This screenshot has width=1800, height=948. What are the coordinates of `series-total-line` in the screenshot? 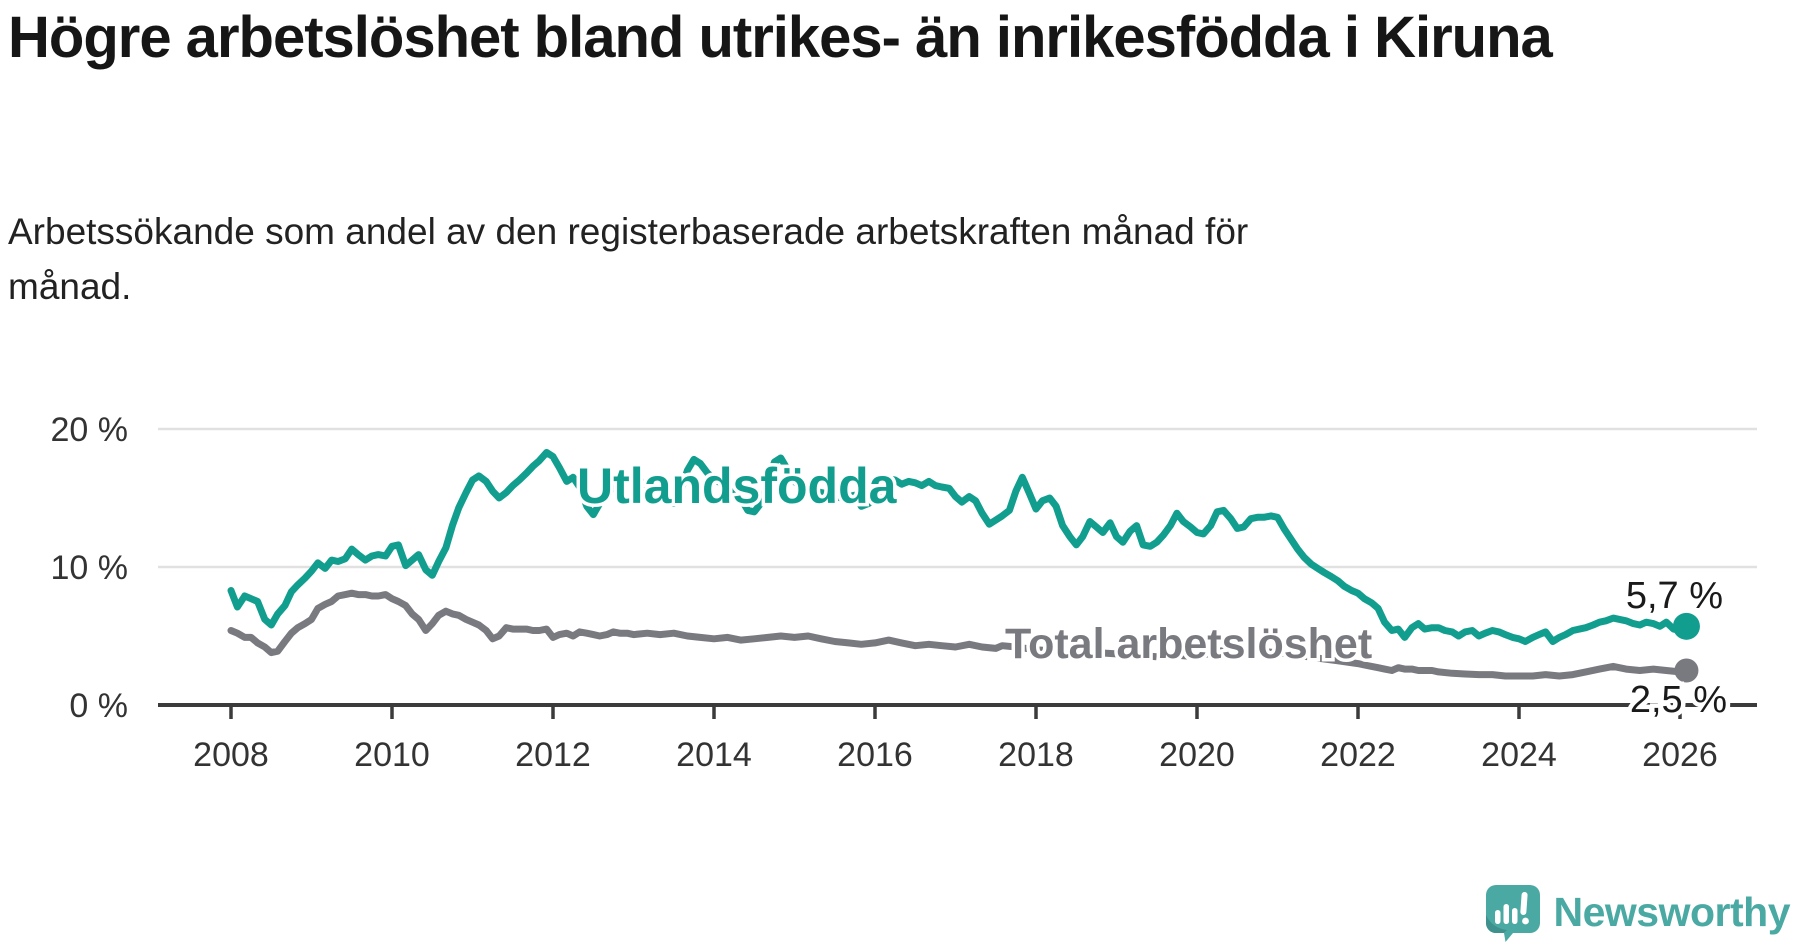 It's located at (958, 634).